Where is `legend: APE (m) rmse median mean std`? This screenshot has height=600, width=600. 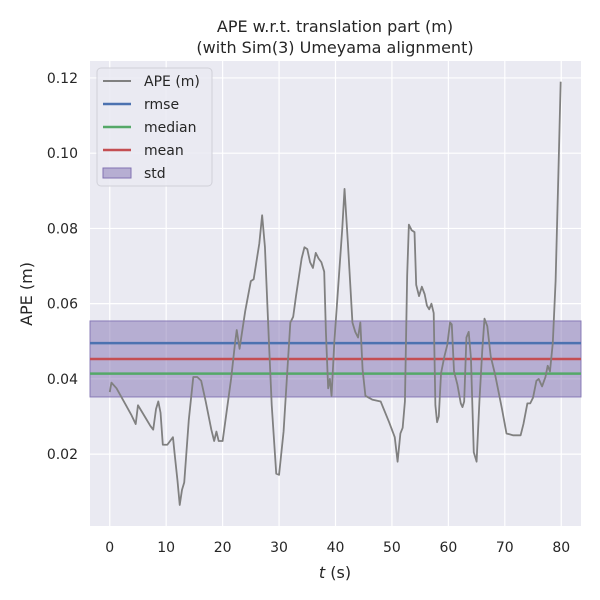 legend: APE (m) rmse median mean std is located at coordinates (154, 127).